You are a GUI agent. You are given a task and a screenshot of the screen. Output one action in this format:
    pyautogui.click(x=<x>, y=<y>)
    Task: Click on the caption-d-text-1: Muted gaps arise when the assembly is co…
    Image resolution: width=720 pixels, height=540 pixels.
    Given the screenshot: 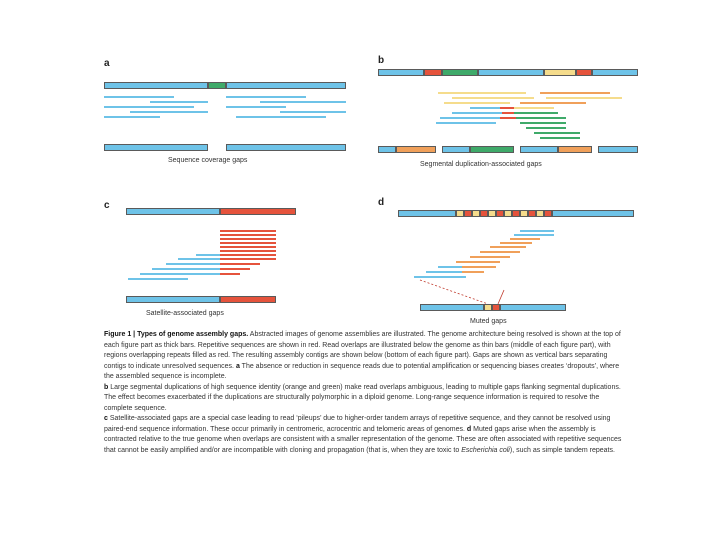 What is the action you would take?
    pyautogui.click(x=363, y=439)
    